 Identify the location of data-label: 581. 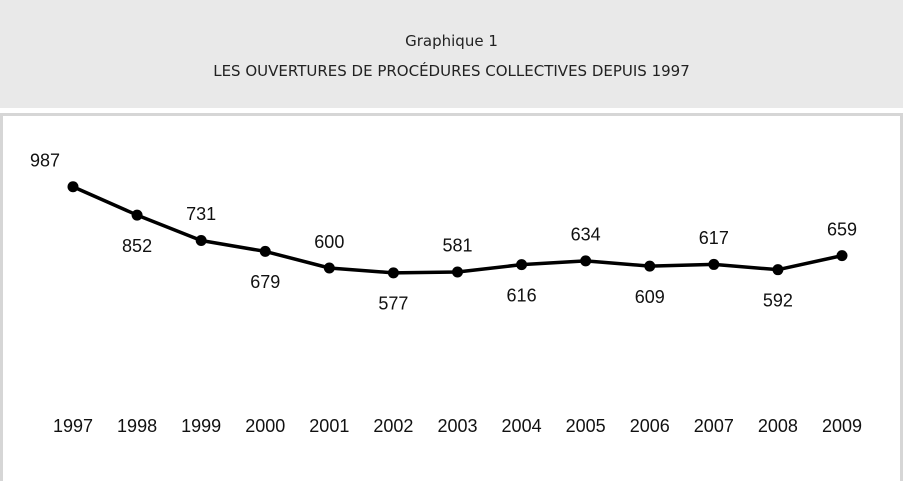
(457, 246).